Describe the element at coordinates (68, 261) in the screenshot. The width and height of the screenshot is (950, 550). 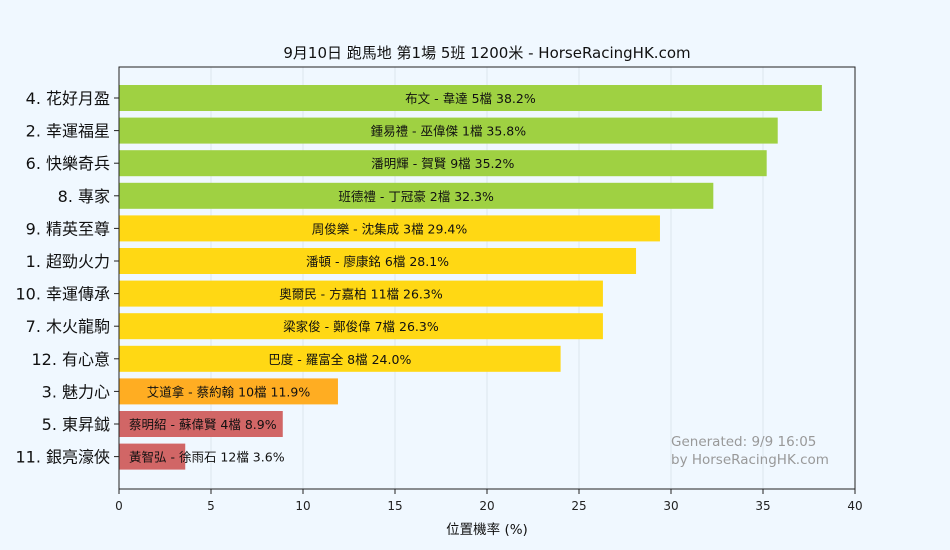
I see `category-label: 1. 超勁火力` at that location.